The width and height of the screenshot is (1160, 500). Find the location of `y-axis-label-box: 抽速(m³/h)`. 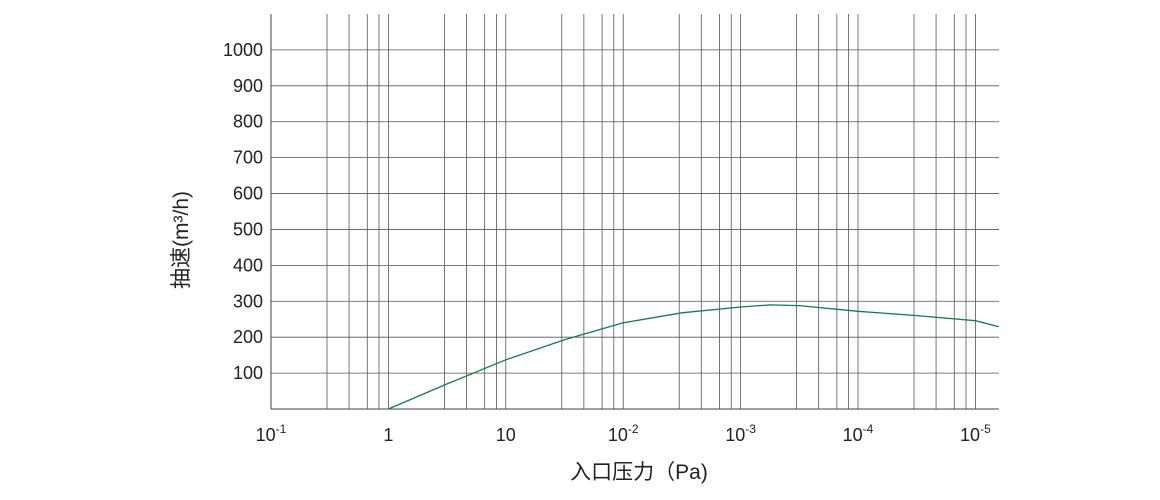

y-axis-label-box: 抽速(m³/h) is located at coordinates (180, 240).